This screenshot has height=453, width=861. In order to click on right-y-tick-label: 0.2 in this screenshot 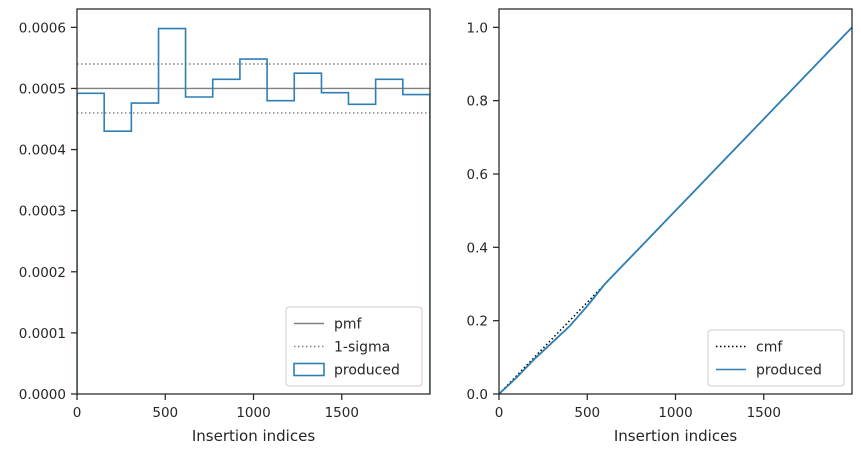, I will do `click(477, 322)`.